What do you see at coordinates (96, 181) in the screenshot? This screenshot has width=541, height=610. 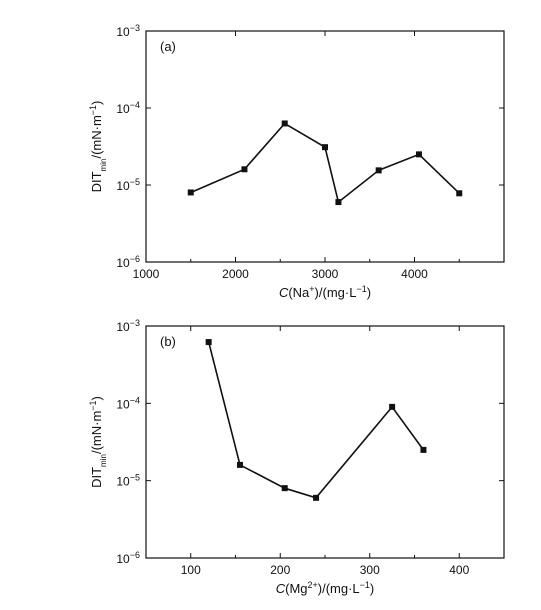 I see `y-label-a-main: DIT` at bounding box center [96, 181].